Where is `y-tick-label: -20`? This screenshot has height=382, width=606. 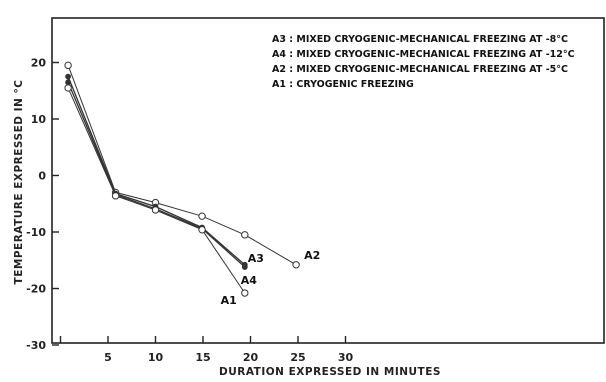 y-tick-label: -20 is located at coordinates (36, 289).